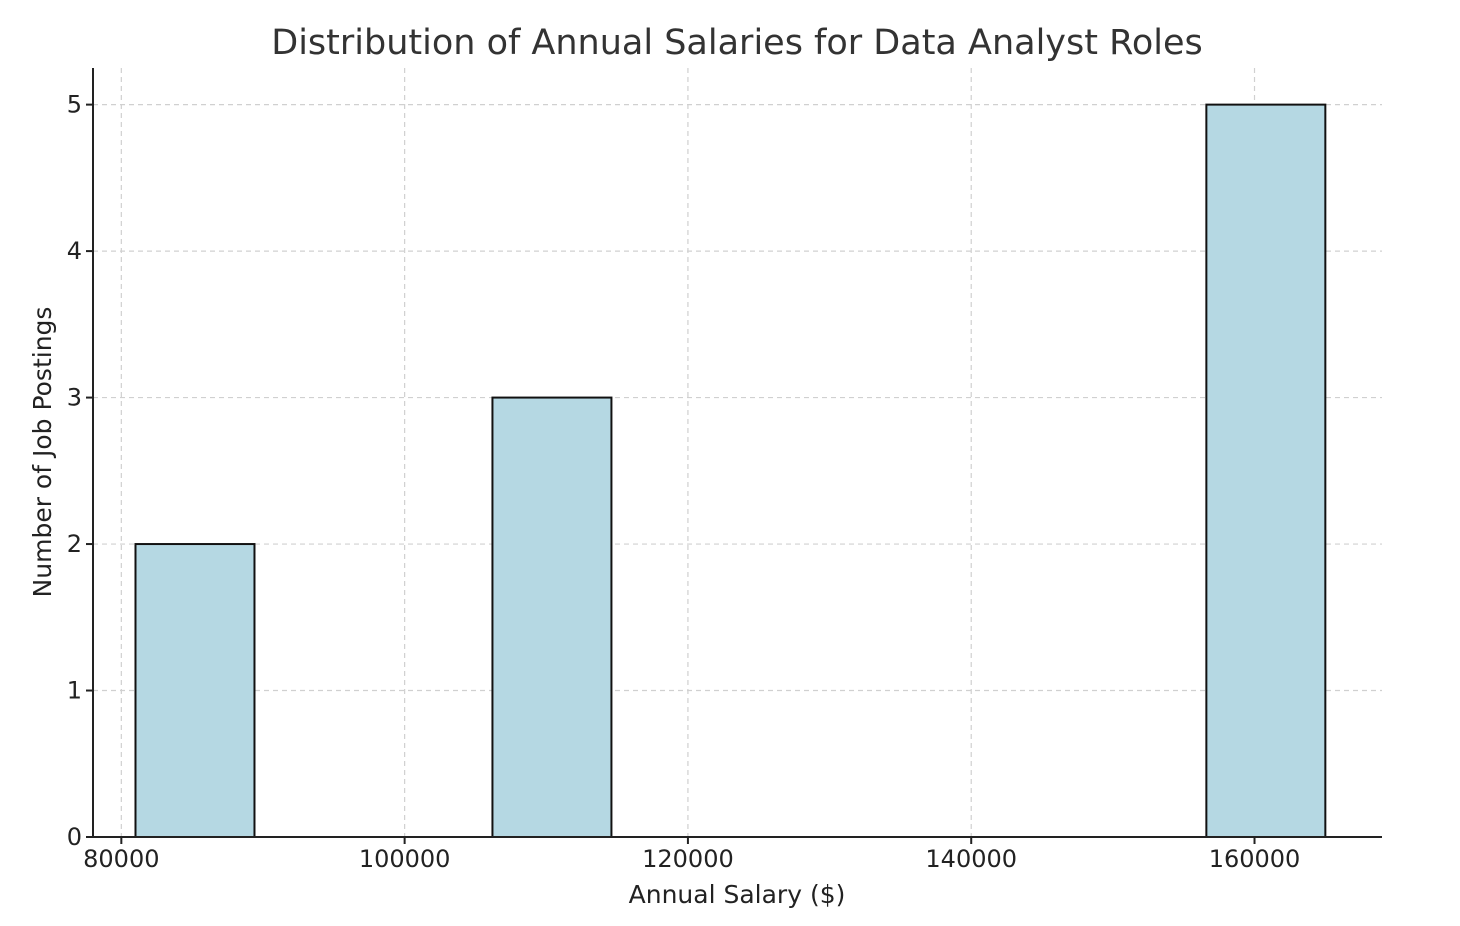  What do you see at coordinates (688, 859) in the screenshot?
I see `x-tick-label: 120000` at bounding box center [688, 859].